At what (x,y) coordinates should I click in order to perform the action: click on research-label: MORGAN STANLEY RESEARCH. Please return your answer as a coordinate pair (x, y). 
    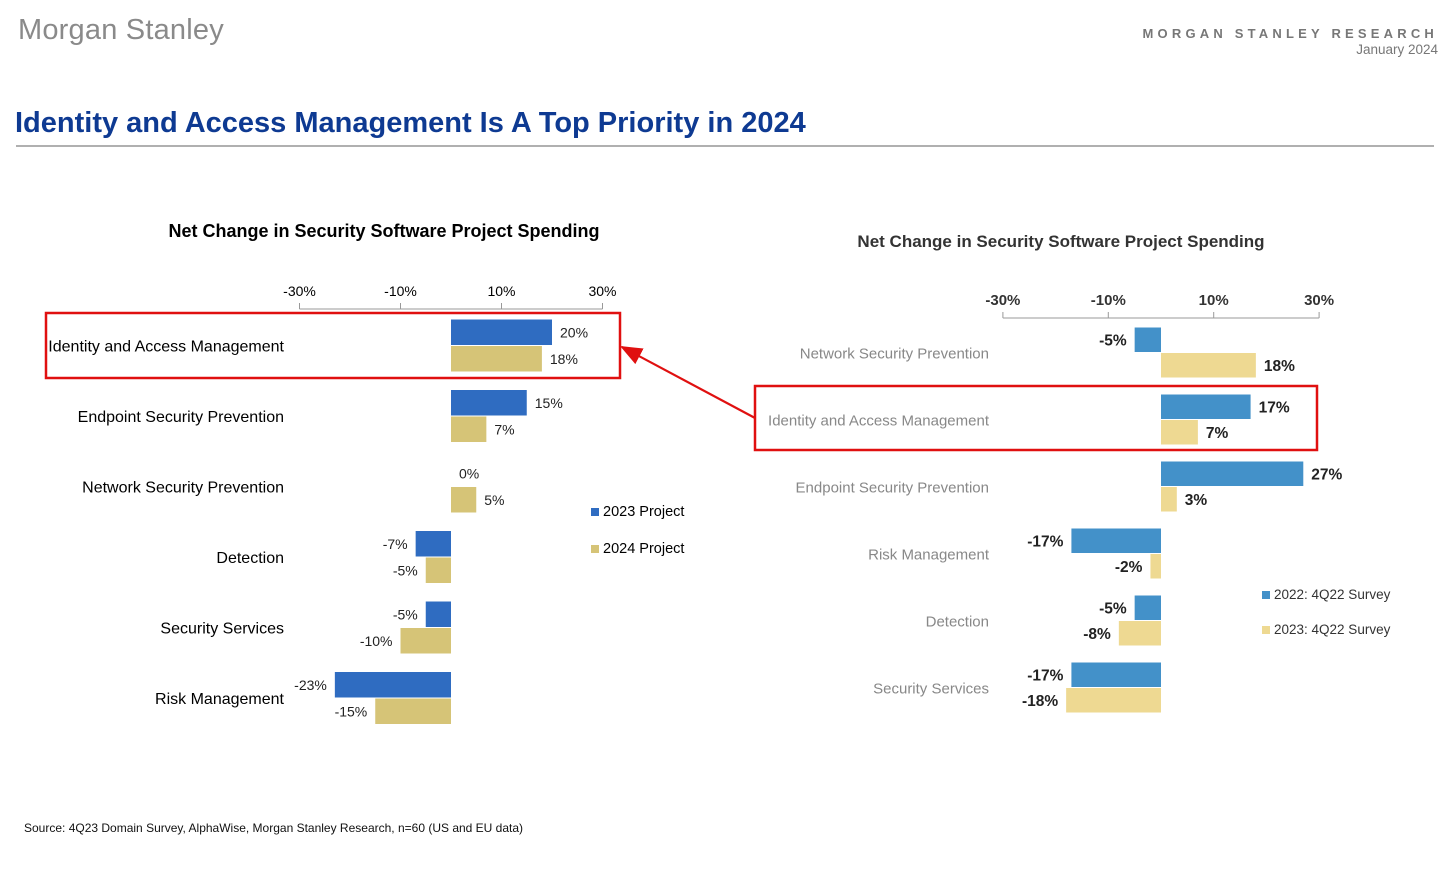
    Looking at the image, I should click on (1290, 33).